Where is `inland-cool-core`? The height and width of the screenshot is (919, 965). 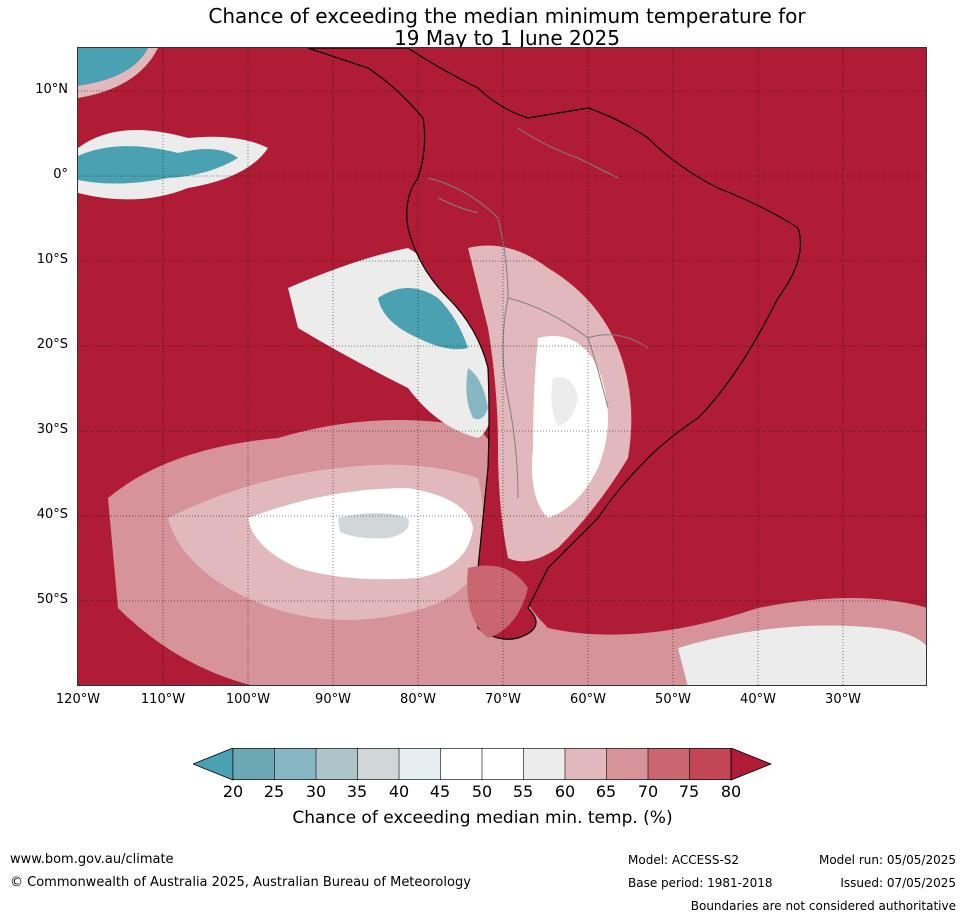 inland-cool-core is located at coordinates (564, 401).